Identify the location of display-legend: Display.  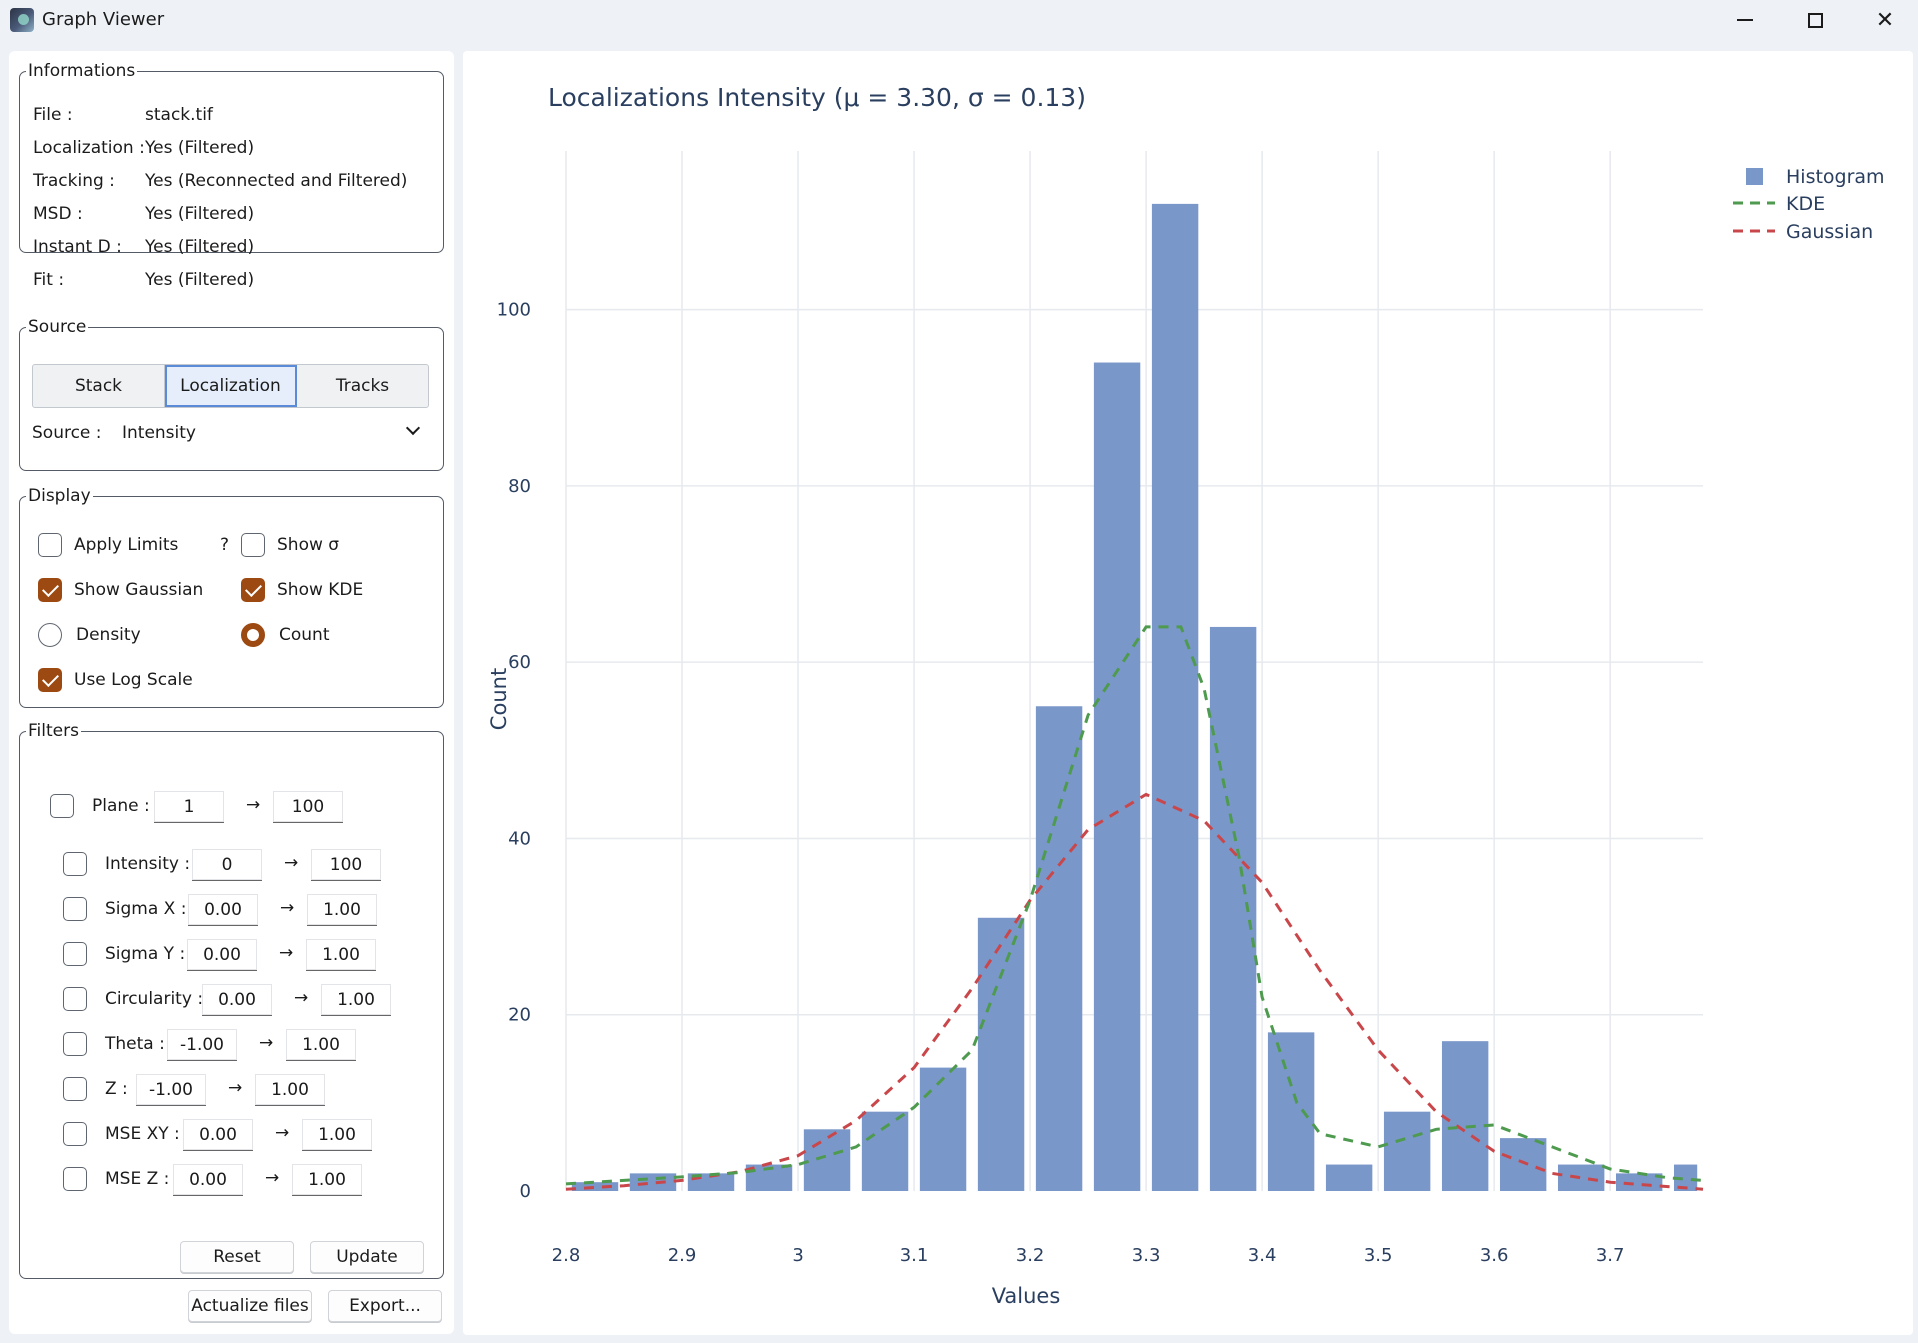
(59, 496).